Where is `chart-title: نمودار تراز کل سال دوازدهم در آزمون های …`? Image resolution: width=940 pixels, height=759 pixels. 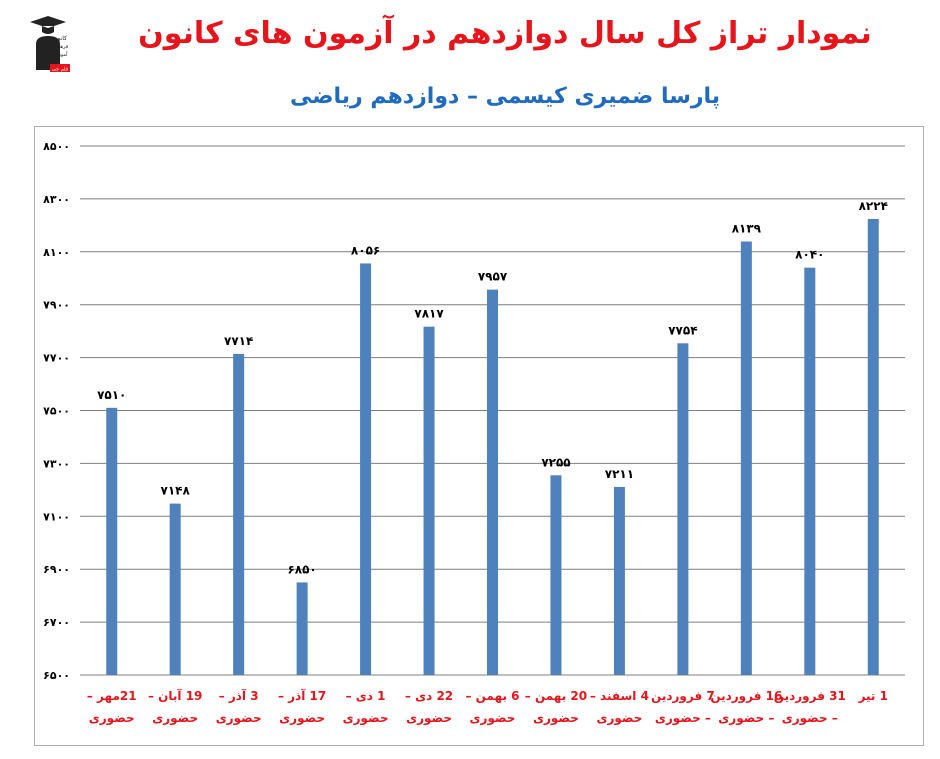
chart-title: نمودار تراز کل سال دوازدهم در آزمون های … is located at coordinates (505, 33).